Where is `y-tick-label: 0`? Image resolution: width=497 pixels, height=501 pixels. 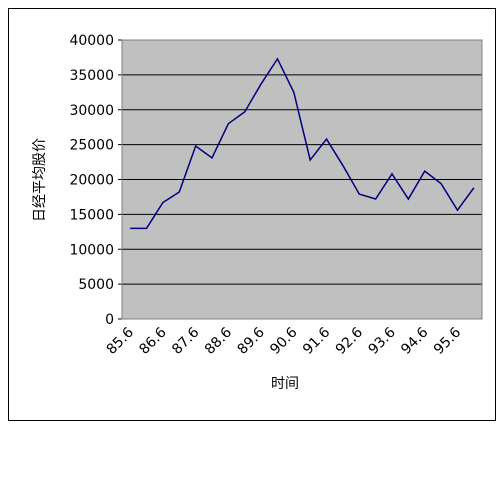 y-tick-label: 0 is located at coordinates (109, 320).